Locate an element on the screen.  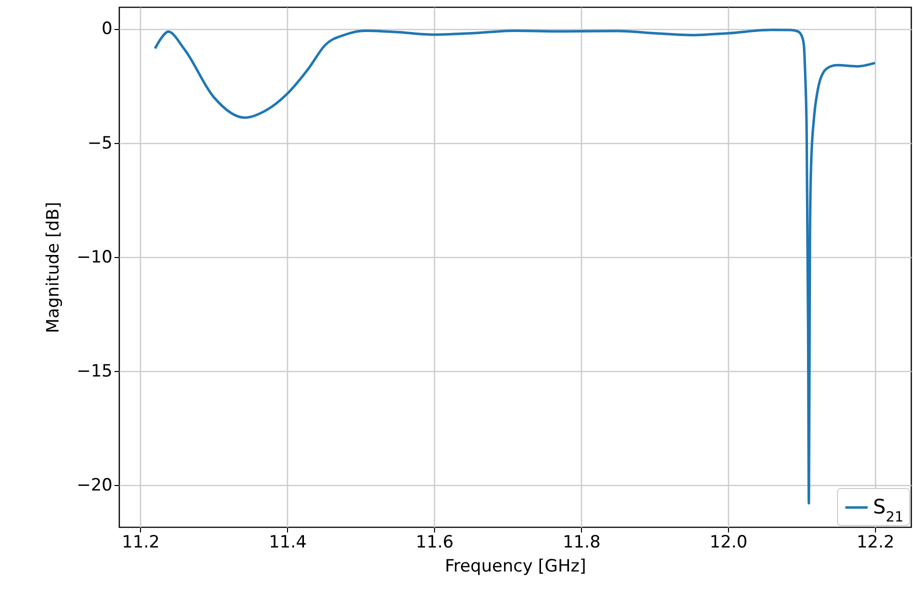
x-axis-title: Frequency [GHz] is located at coordinates (515, 566).